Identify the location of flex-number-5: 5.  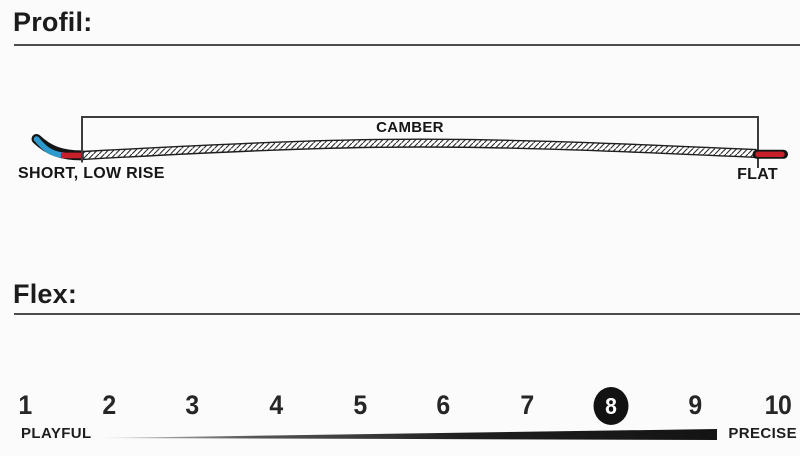
(360, 405).